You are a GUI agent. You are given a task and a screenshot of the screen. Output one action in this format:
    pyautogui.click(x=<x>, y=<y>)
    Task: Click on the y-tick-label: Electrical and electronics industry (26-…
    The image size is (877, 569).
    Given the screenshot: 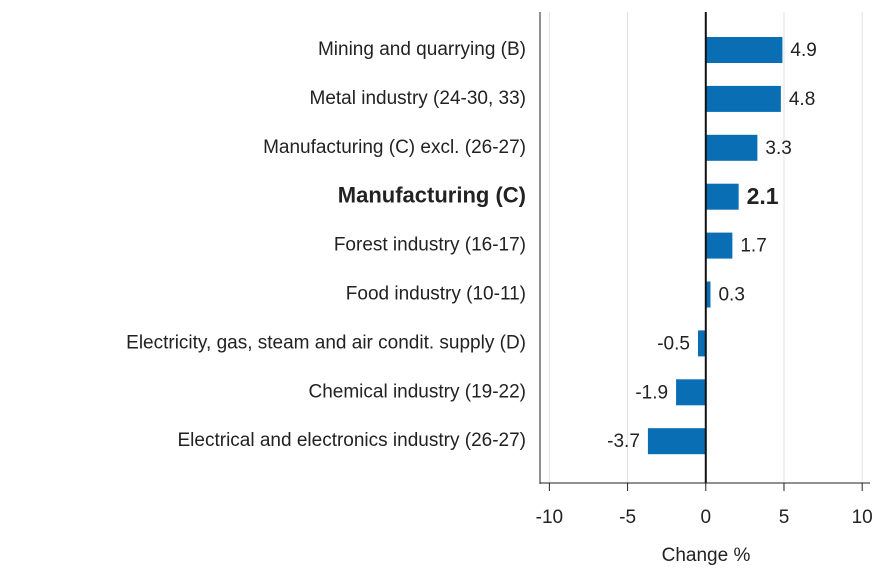 What is the action you would take?
    pyautogui.click(x=352, y=440)
    